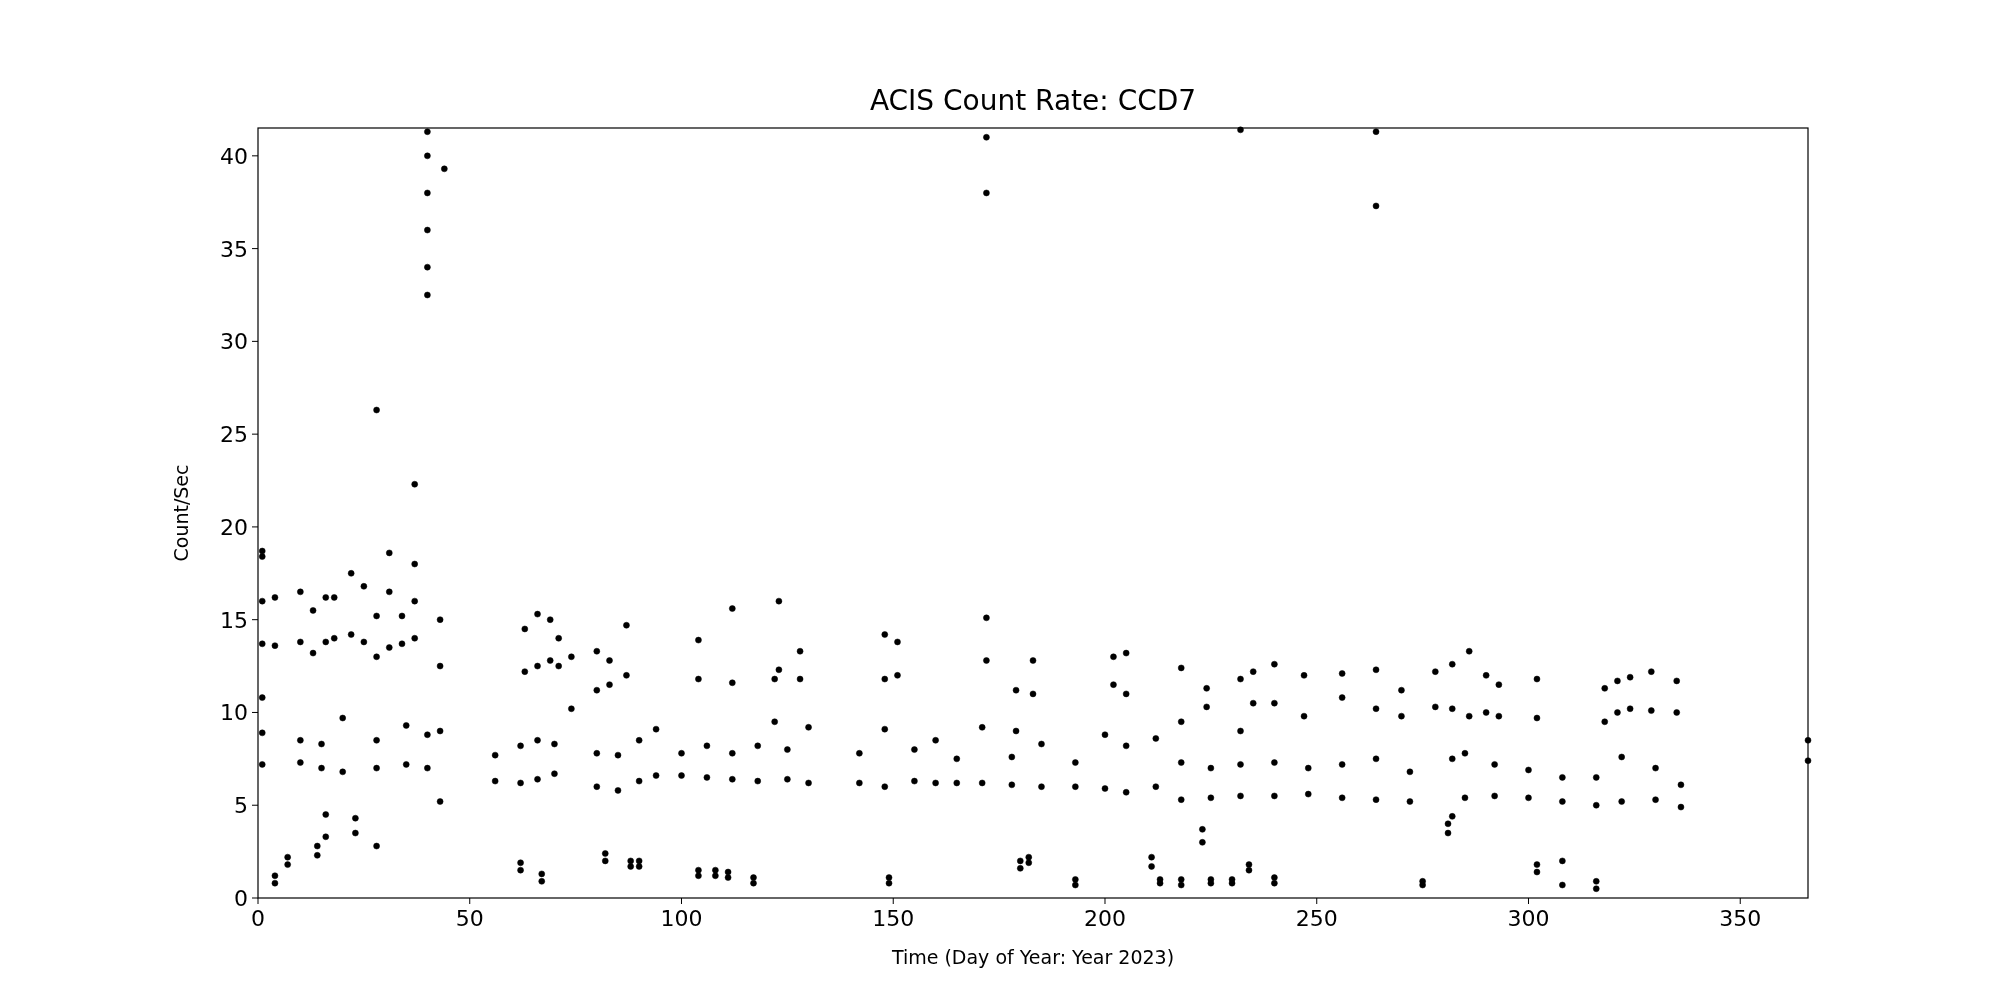  Describe the element at coordinates (681, 918) in the screenshot. I see `x-tick-label: 100` at that location.